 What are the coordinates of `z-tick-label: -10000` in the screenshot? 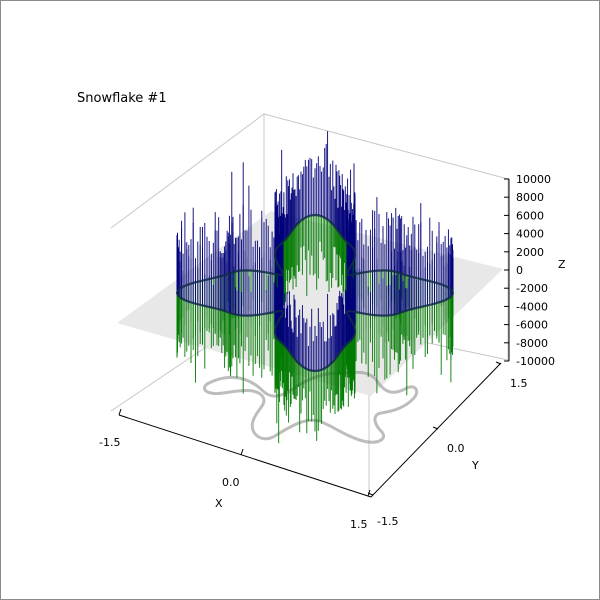 It's located at (535, 361).